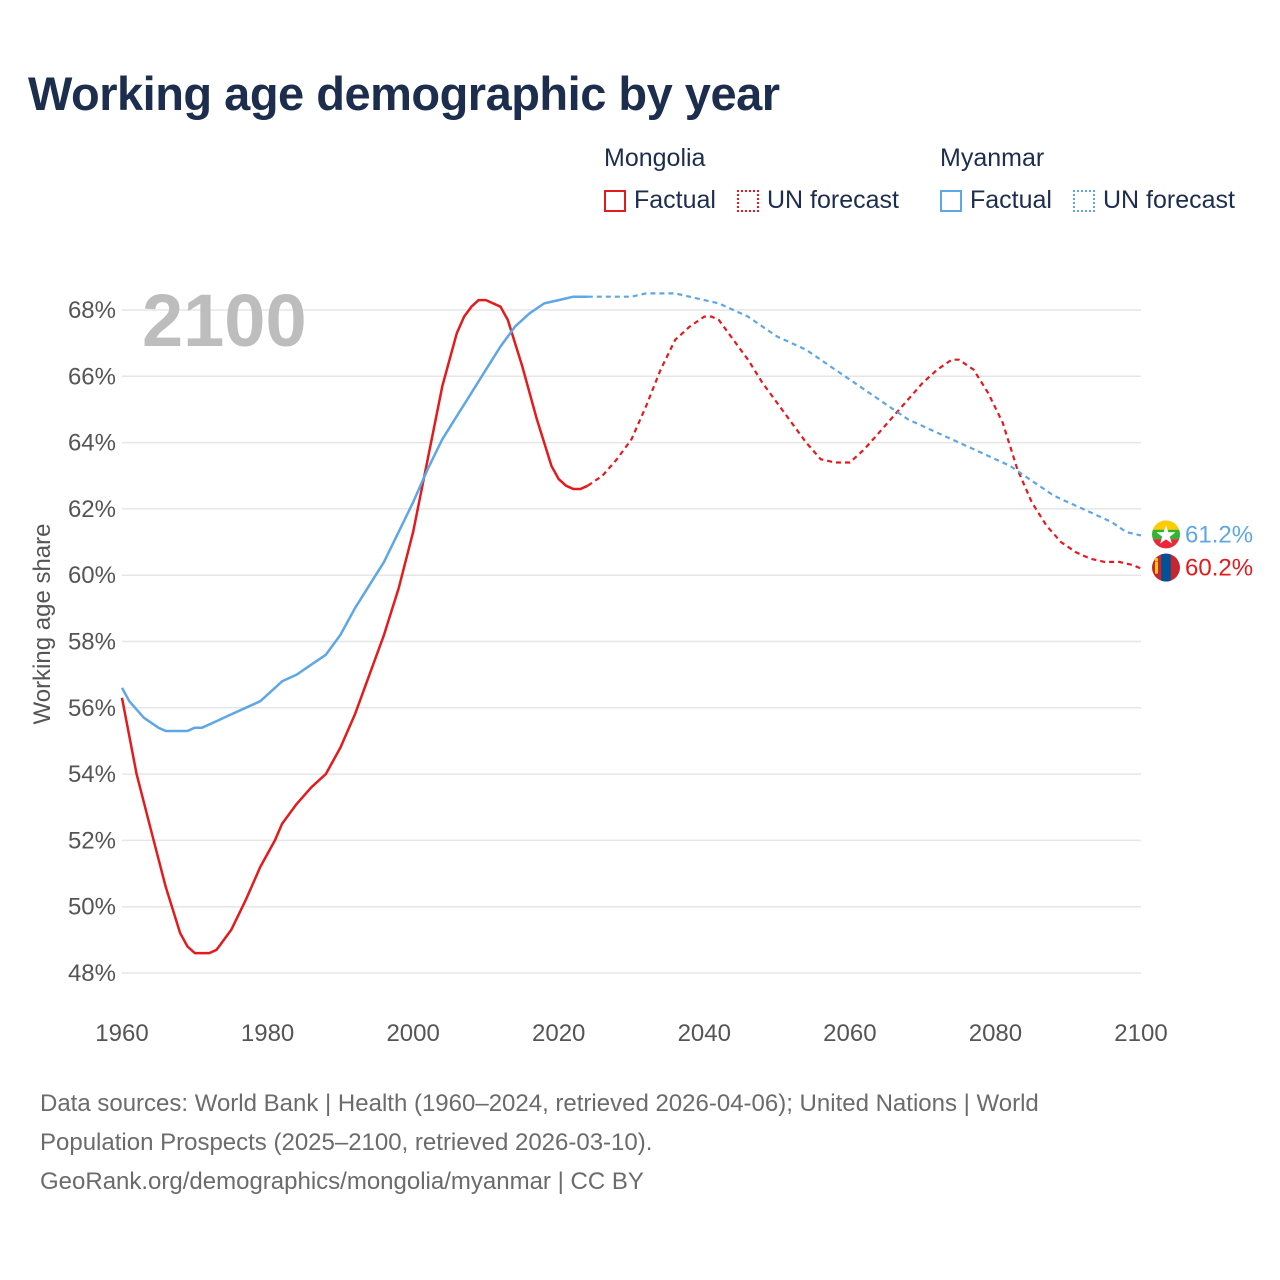 The height and width of the screenshot is (1280, 1280). I want to click on series-line-myanmar-factual, so click(354, 514).